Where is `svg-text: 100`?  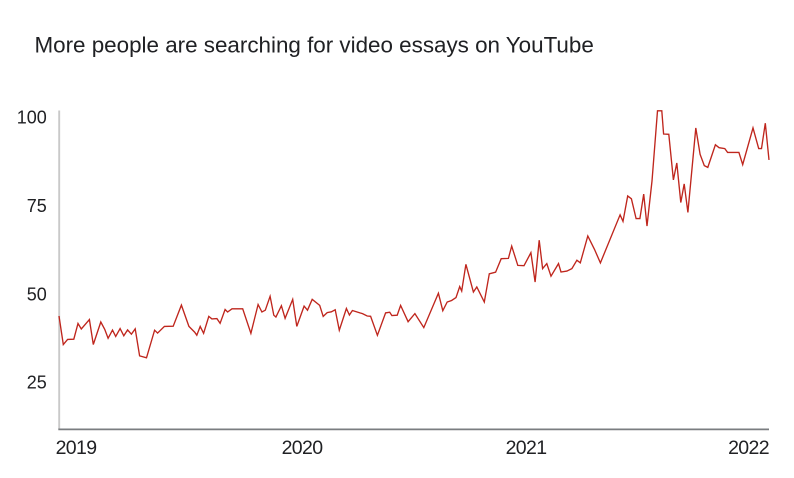
svg-text: 100 is located at coordinates (32, 118).